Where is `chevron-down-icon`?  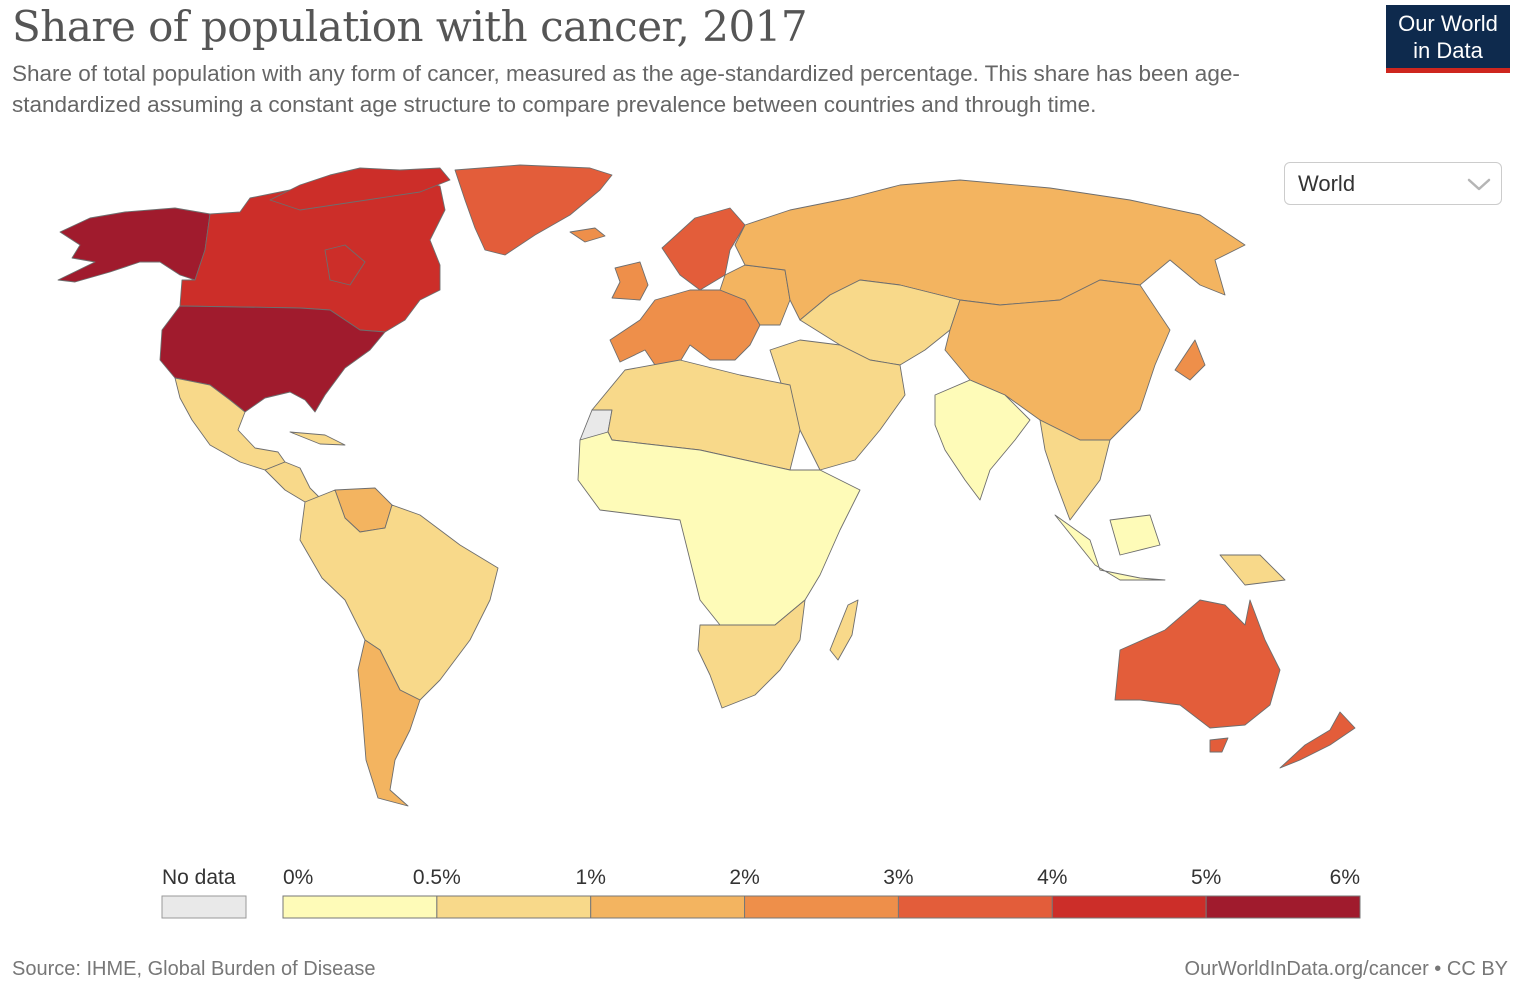 chevron-down-icon is located at coordinates (1479, 184).